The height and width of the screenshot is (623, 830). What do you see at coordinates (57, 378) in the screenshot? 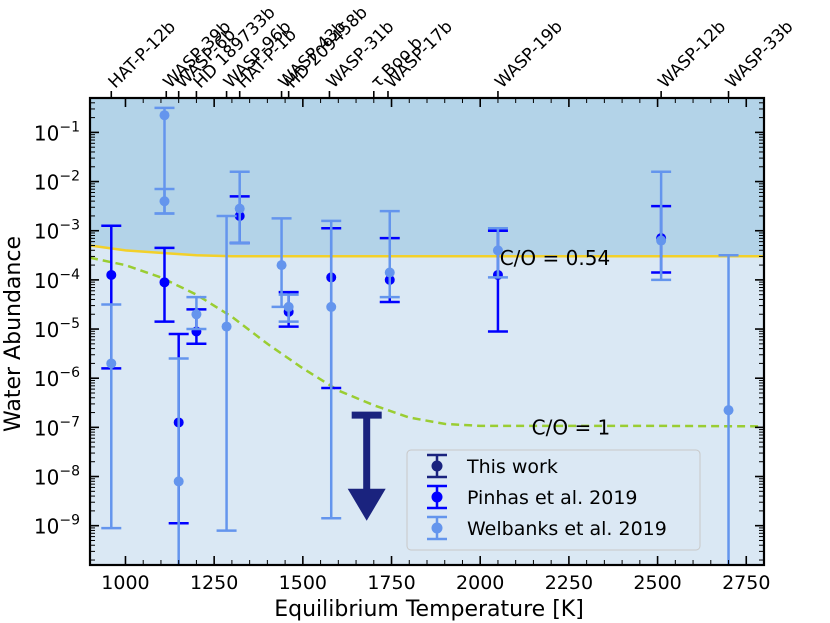
I see `y-tick-label: 10⁻⁶` at bounding box center [57, 378].